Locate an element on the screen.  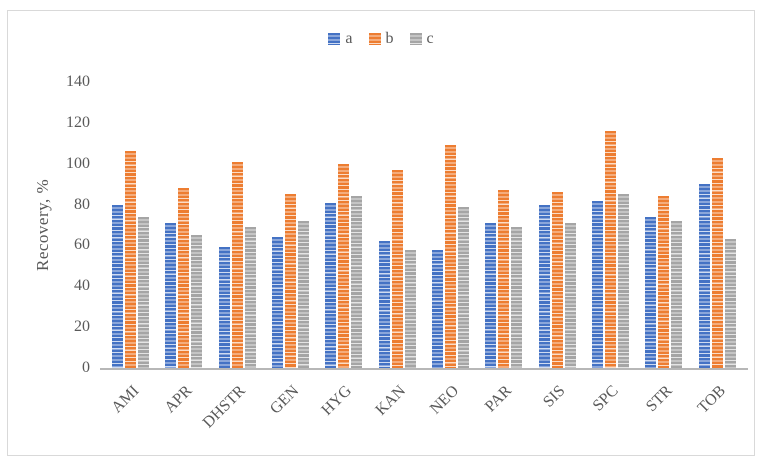
bar-c-STR is located at coordinates (677, 294).